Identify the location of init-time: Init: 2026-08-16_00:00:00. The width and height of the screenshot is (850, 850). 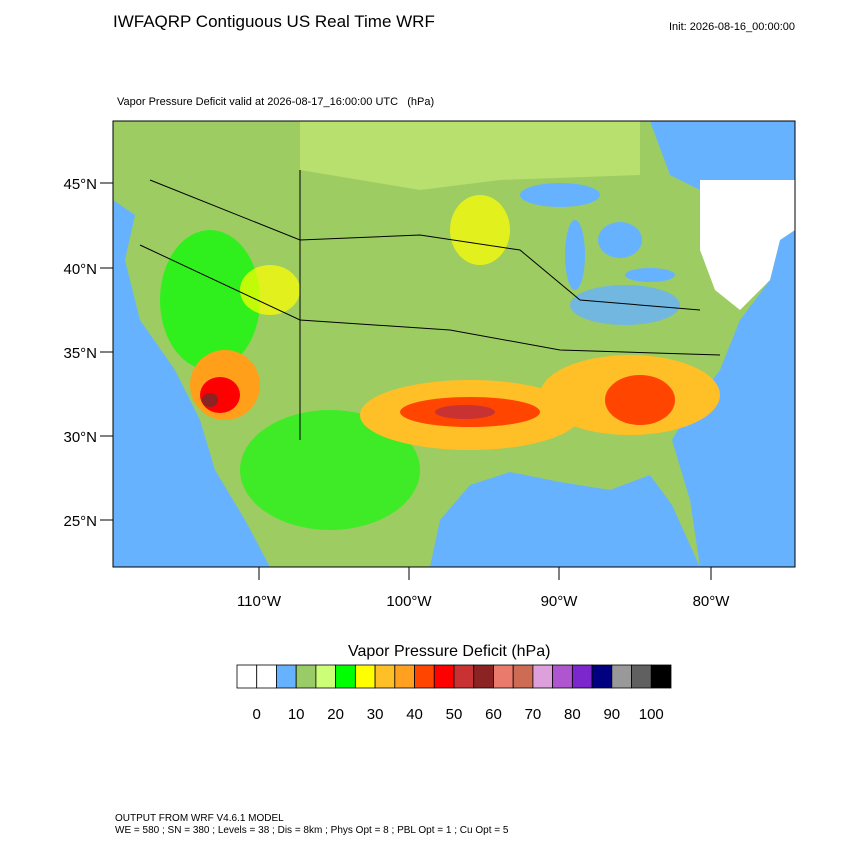
(732, 27).